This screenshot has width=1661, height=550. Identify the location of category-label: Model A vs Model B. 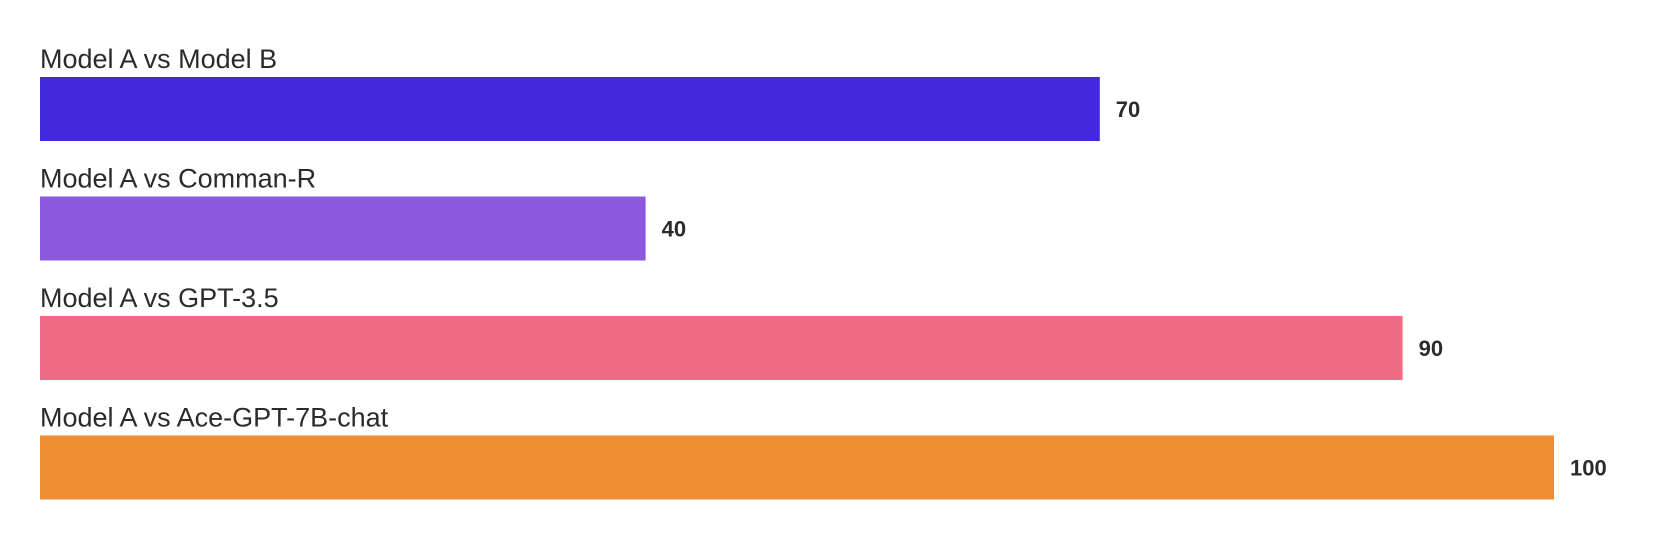
(158, 59).